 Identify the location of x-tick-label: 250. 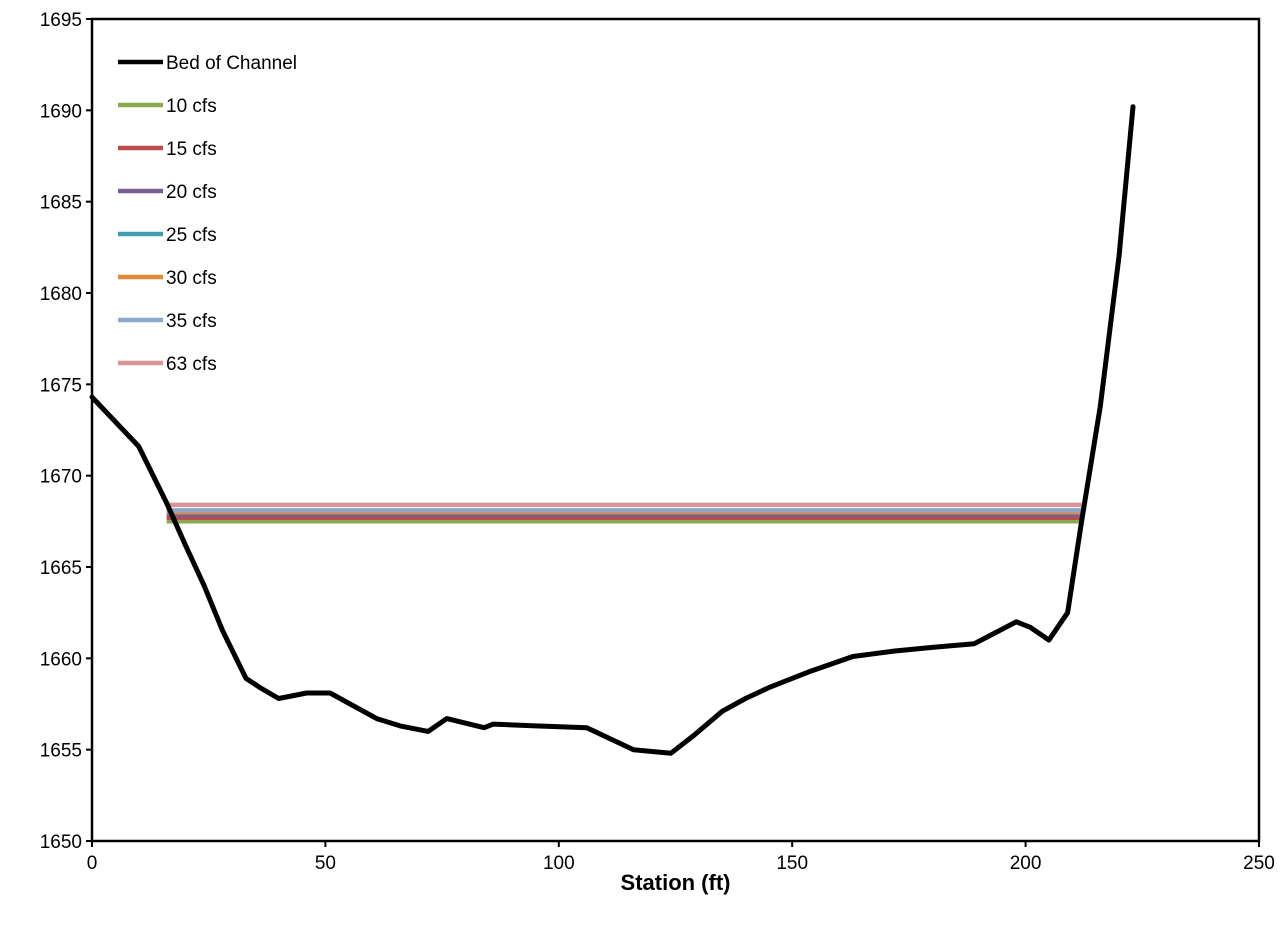
(1259, 863).